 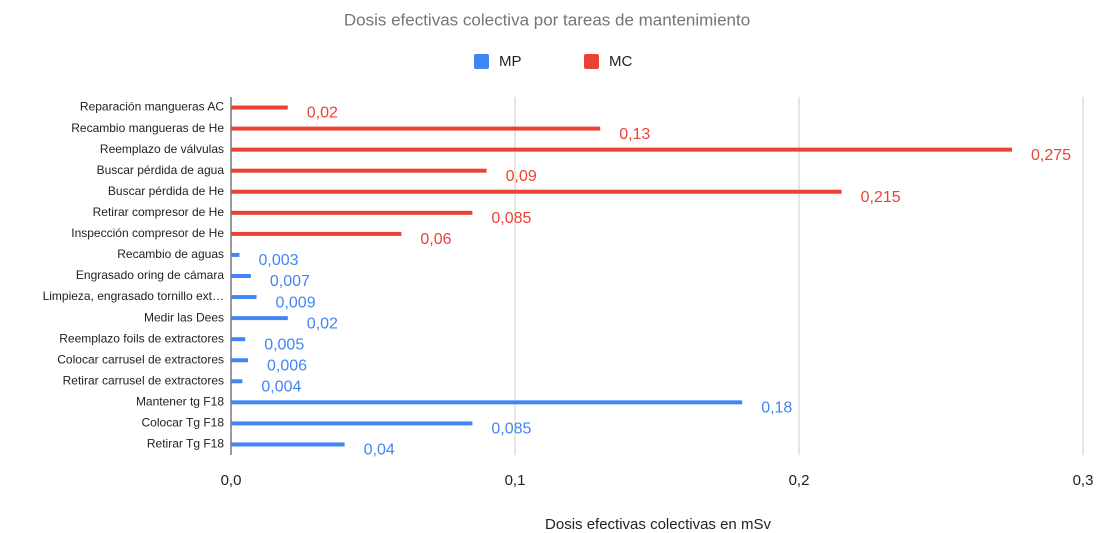 What do you see at coordinates (634, 134) in the screenshot?
I see `data-label: 0,13` at bounding box center [634, 134].